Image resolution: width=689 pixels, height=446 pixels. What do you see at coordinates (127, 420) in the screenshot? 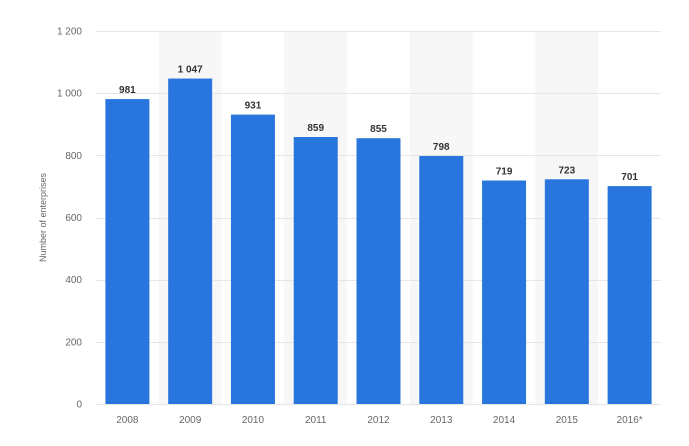
I see `x-tick-label: 2008` at bounding box center [127, 420].